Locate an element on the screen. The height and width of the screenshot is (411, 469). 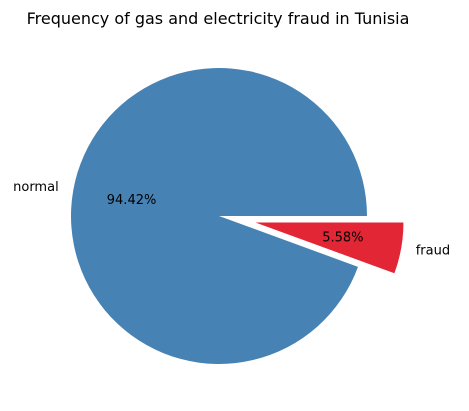
category-label-normal: normal is located at coordinates (36, 187).